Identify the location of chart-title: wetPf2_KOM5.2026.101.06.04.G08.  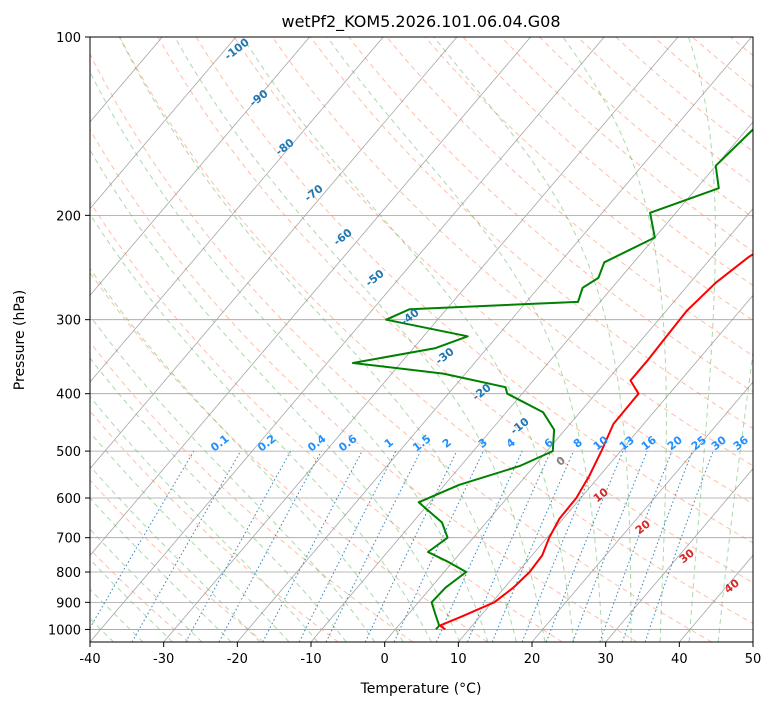
(420, 22).